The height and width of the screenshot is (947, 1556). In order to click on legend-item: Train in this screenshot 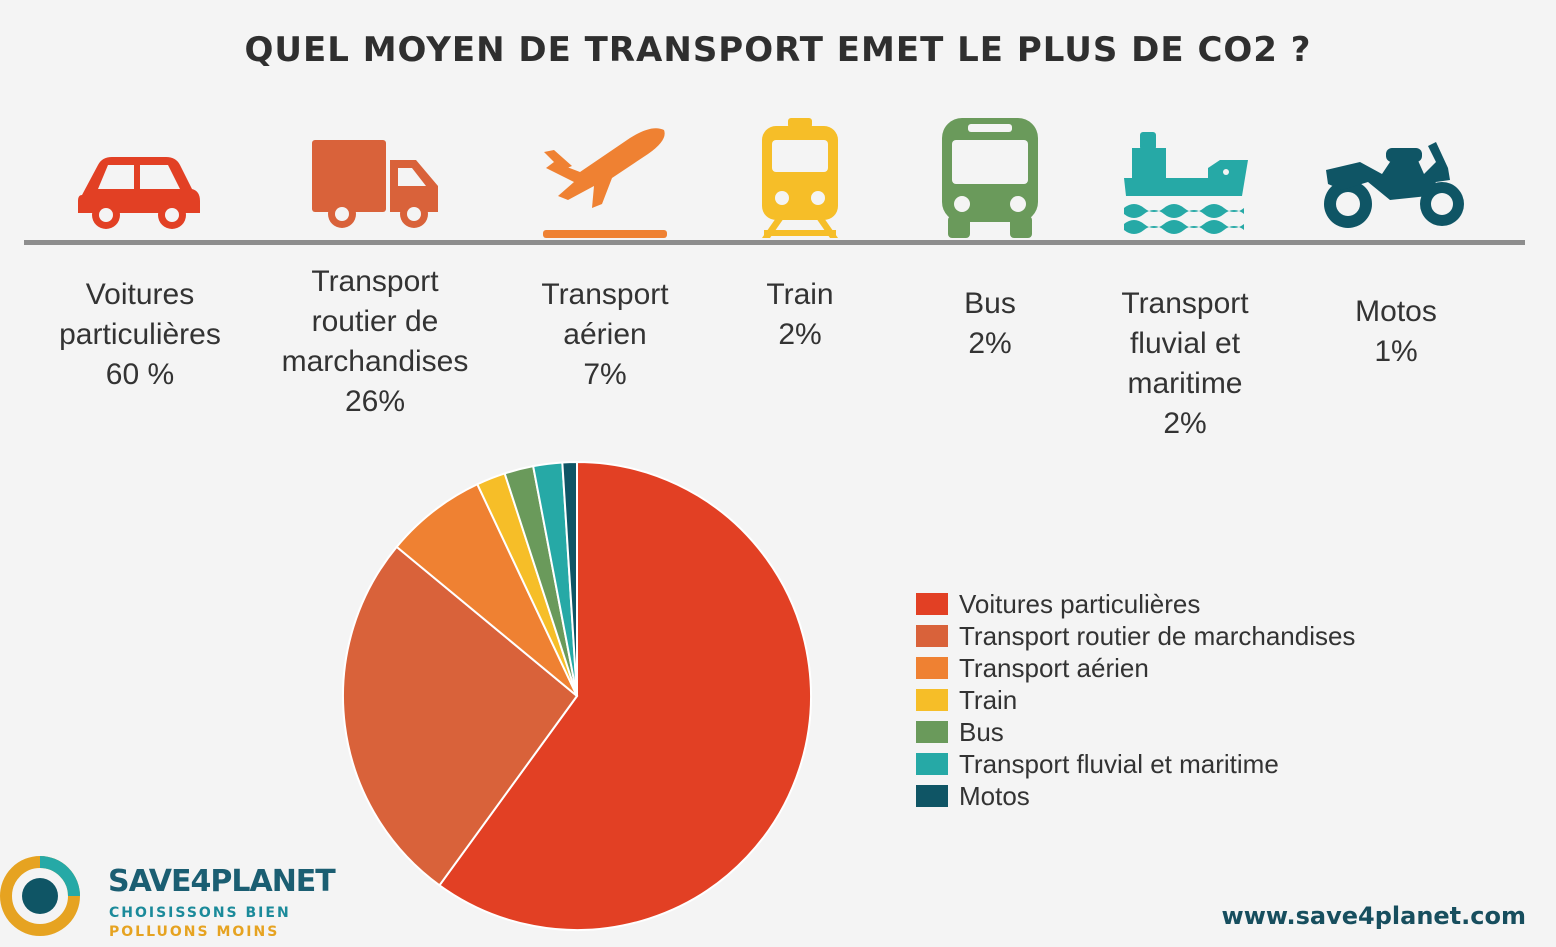, I will do `click(1135, 700)`.